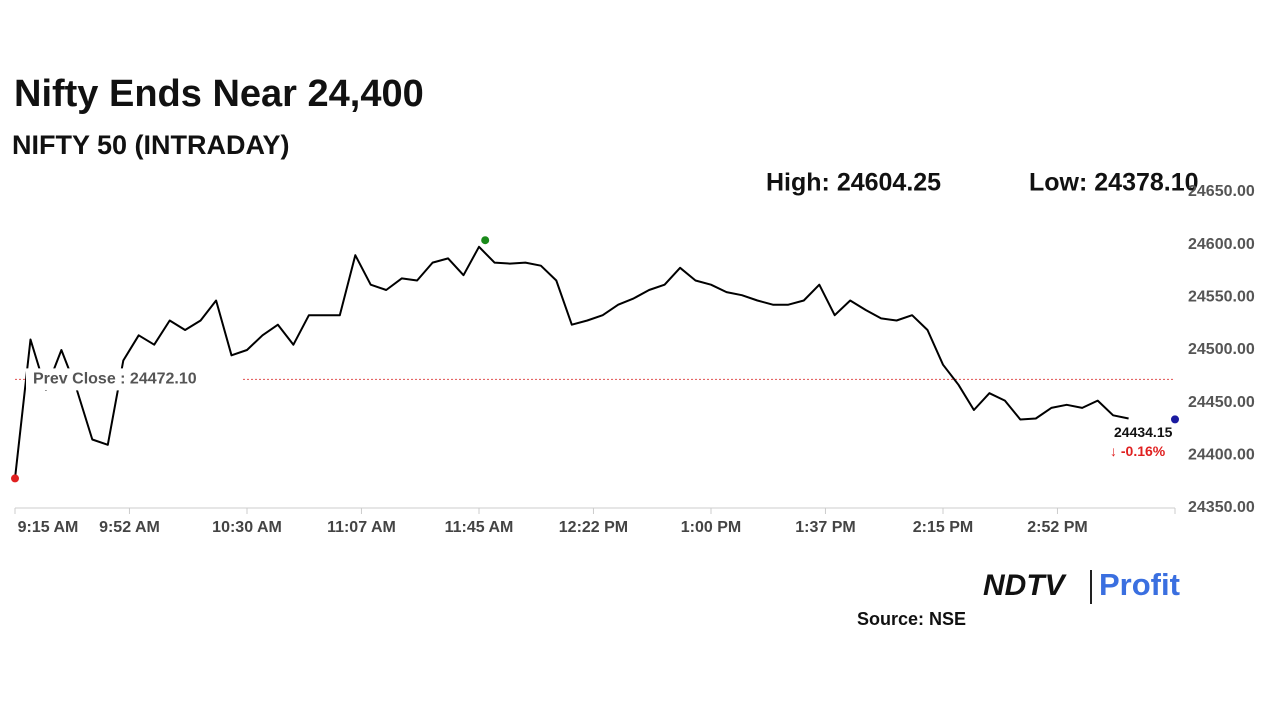 This screenshot has width=1280, height=719. I want to click on y-tick-label: 24500.00, so click(1221, 349).